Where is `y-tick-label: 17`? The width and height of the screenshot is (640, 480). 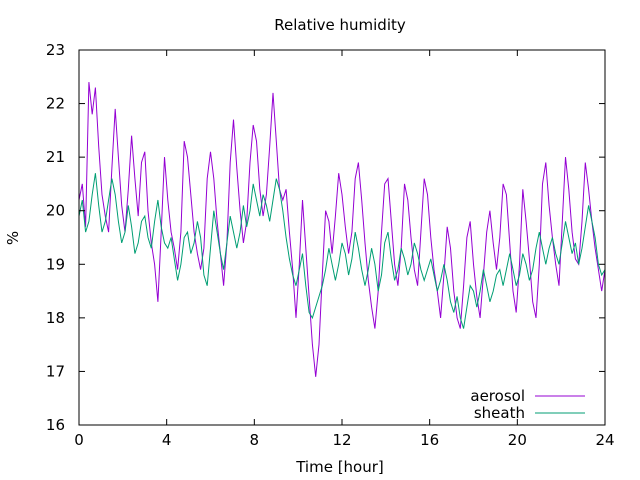 y-tick-label: 17 is located at coordinates (55, 371).